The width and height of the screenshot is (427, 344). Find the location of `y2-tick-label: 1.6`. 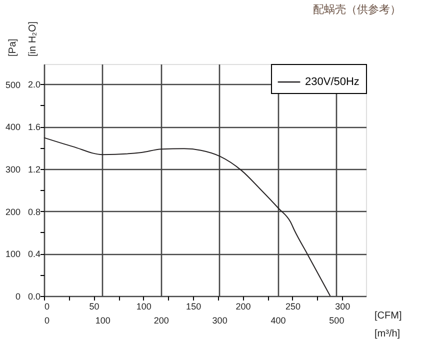

y2-tick-label: 1.6 is located at coordinates (34, 127).